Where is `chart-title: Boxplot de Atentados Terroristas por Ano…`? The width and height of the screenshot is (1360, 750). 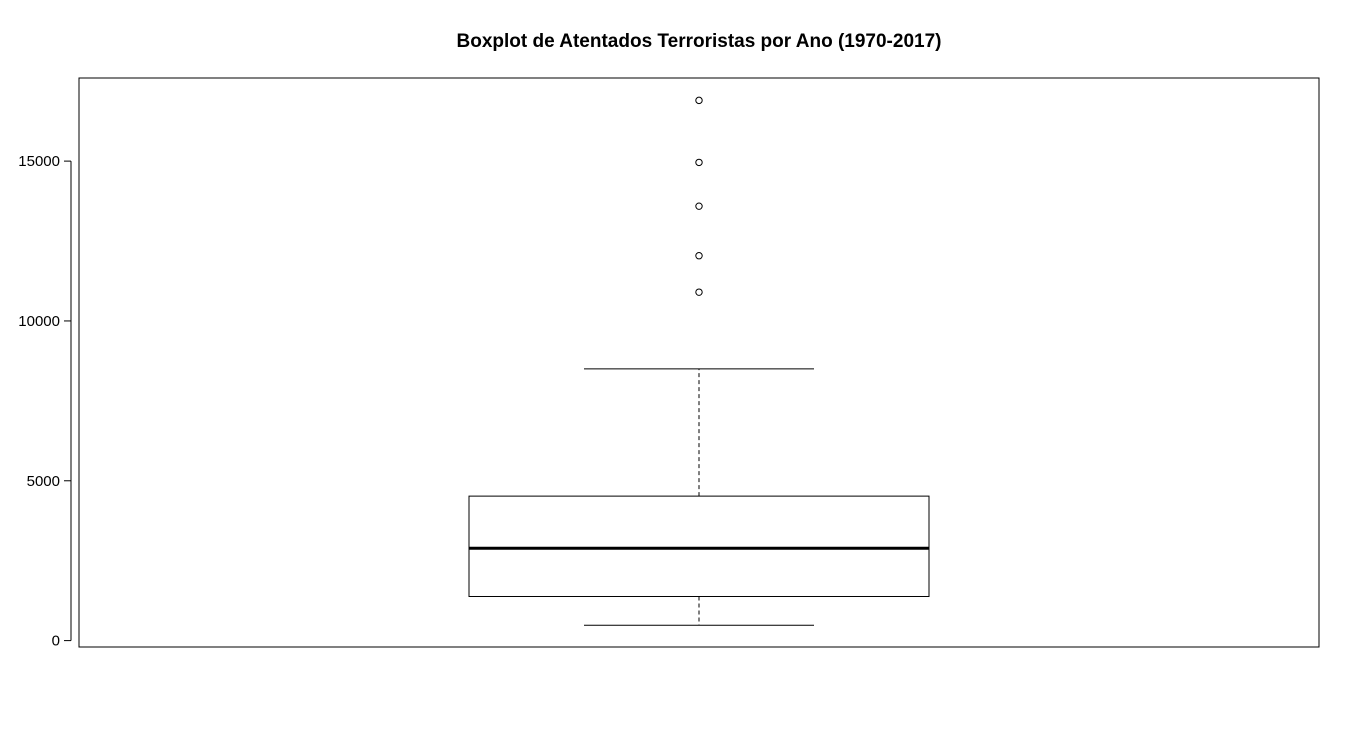 chart-title: Boxplot de Atentados Terroristas por Ano… is located at coordinates (699, 41).